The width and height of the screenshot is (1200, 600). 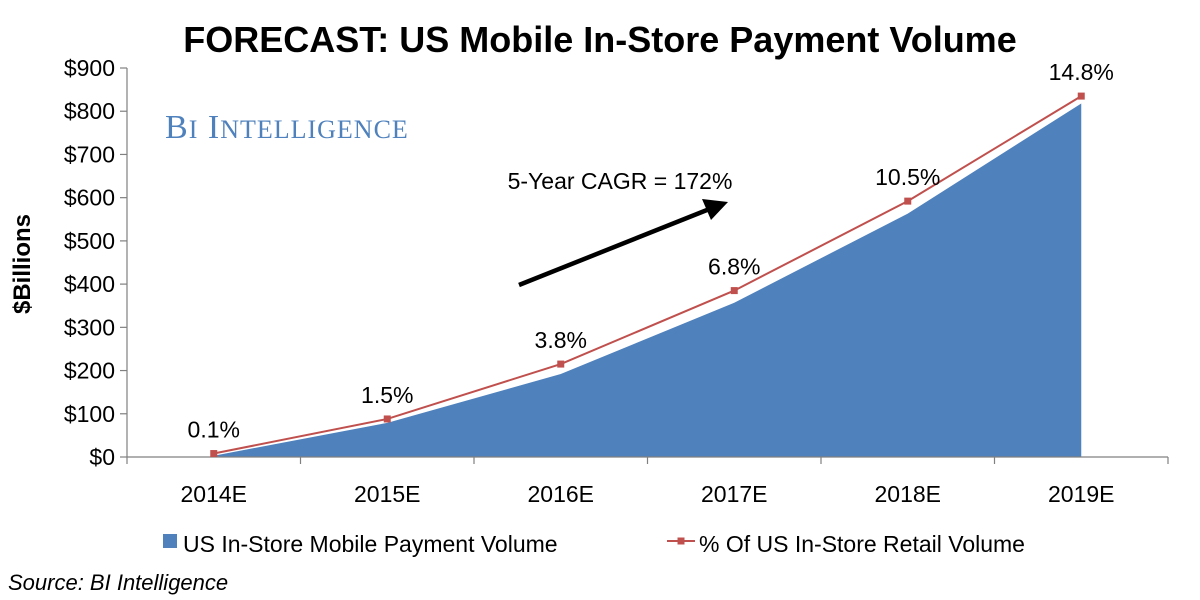 What do you see at coordinates (89, 68) in the screenshot?
I see `y-tick-label: $900` at bounding box center [89, 68].